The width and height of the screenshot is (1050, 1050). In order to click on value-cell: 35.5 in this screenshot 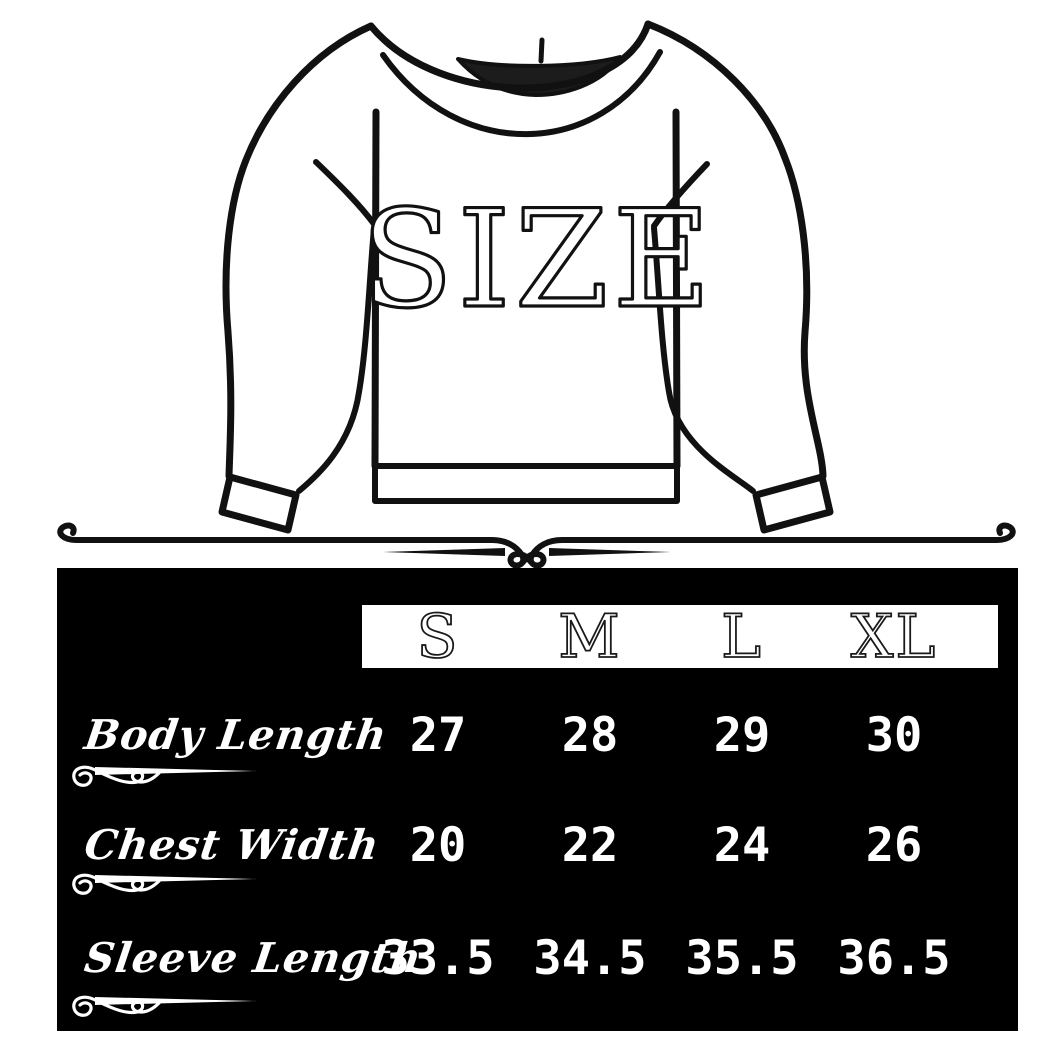, I will do `click(742, 958)`.